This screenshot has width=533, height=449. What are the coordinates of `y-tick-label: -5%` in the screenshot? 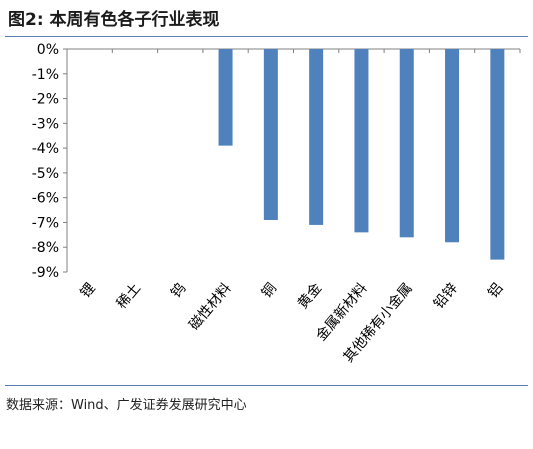 It's located at (45, 174).